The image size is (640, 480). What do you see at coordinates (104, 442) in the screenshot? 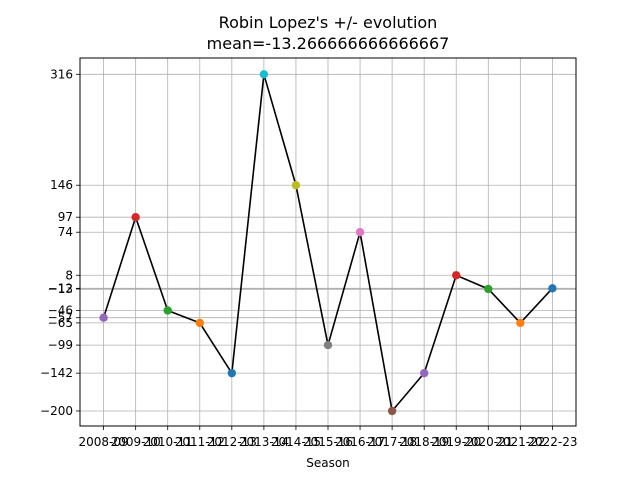
I see `x-tick-label: 2008-09` at bounding box center [104, 442].